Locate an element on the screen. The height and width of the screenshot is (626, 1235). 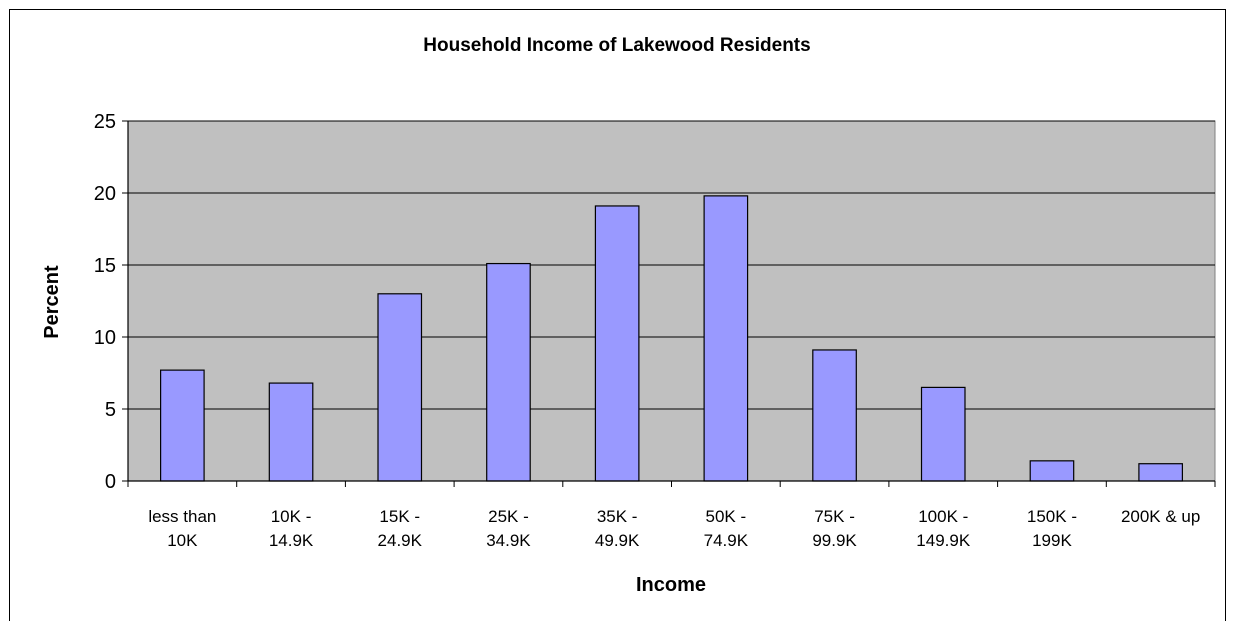
x-tick-label: 75K -99.9K is located at coordinates (834, 528).